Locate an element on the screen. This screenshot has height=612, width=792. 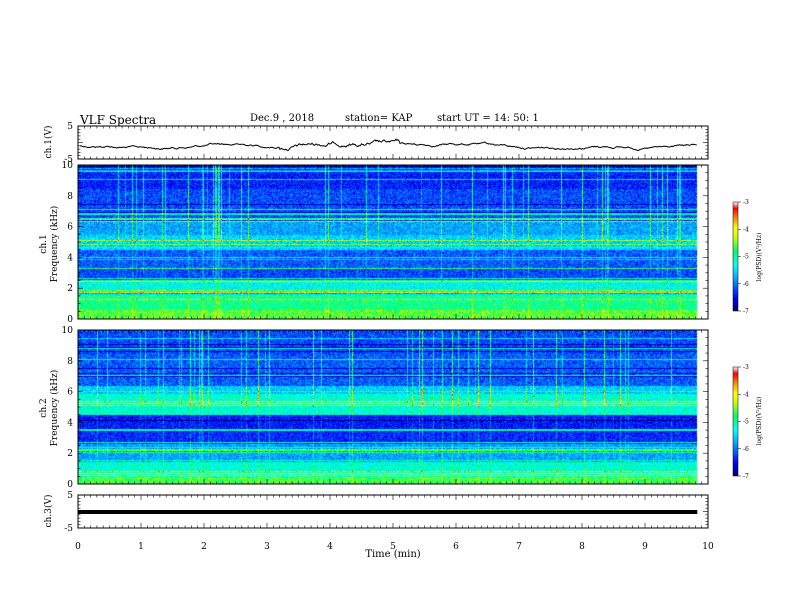
ch1-colorbar: -3 -4 -5 -6 -7 log(PSD)(V²/Hz) is located at coordinates (747, 257).